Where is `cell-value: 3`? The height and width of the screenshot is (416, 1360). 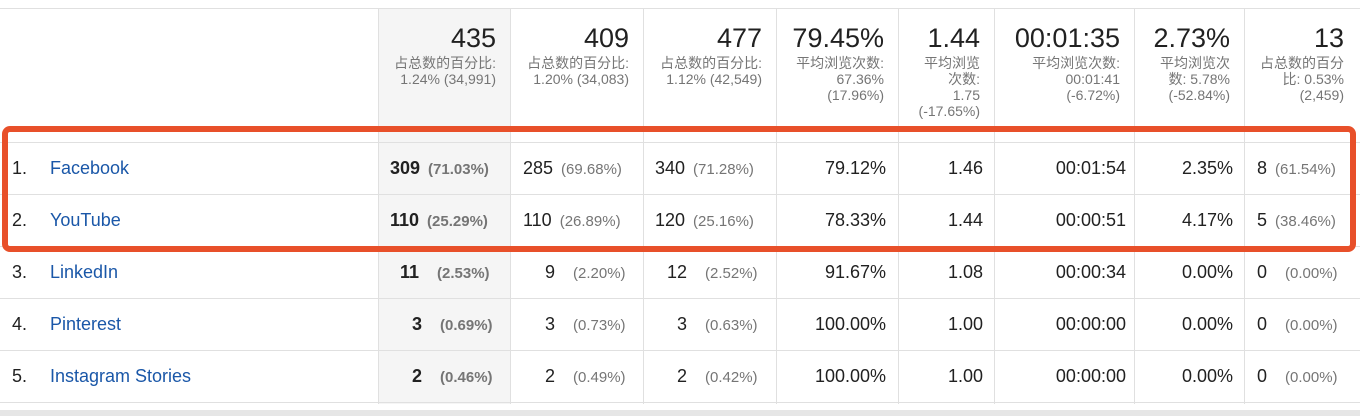
cell-value: 3 is located at coordinates (550, 324).